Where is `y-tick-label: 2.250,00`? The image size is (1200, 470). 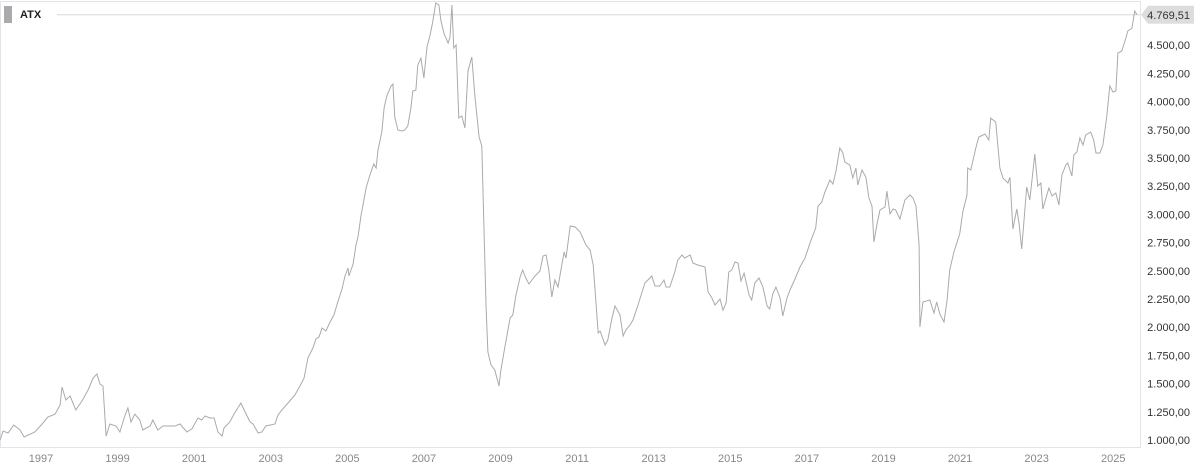 y-tick-label: 2.250,00 is located at coordinates (1168, 300).